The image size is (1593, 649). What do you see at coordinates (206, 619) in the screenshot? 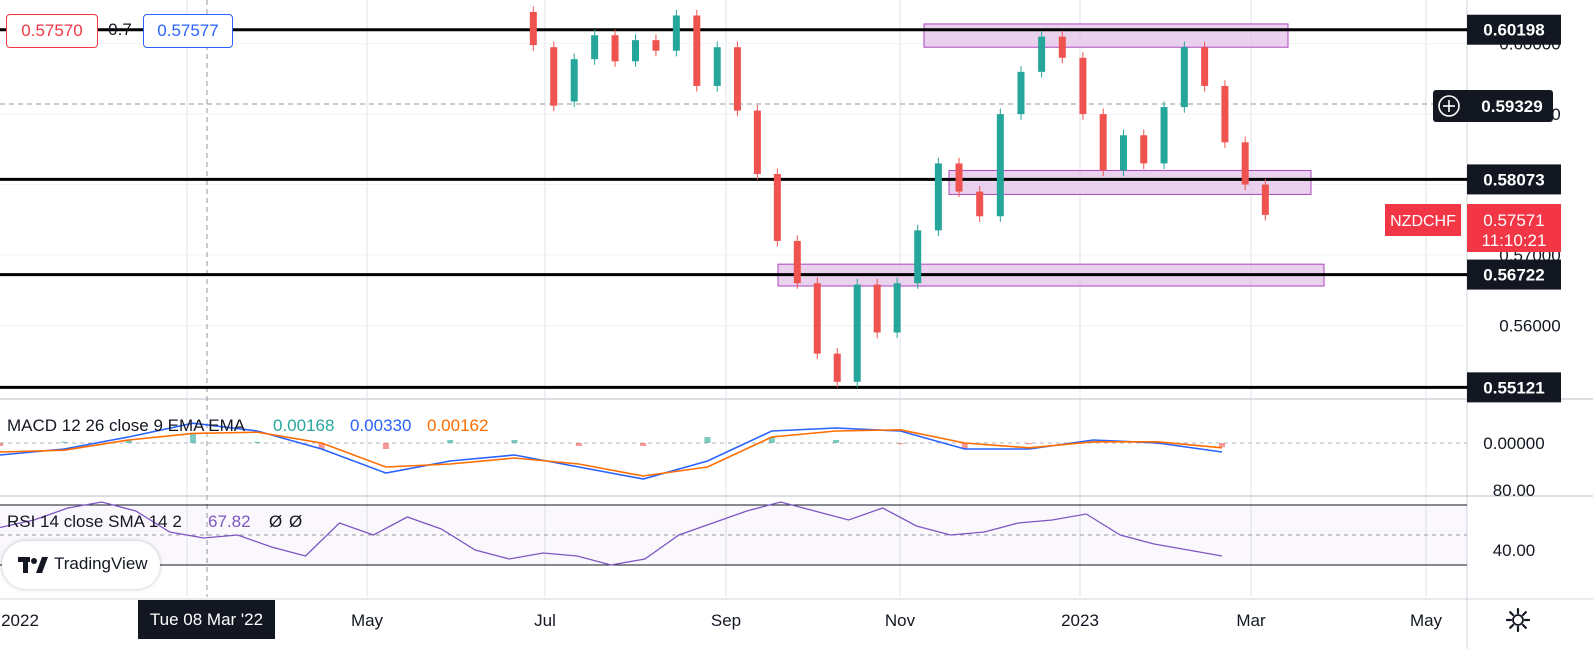
I see `crosshair-date-label: Tue 08 Mar '22` at bounding box center [206, 619].